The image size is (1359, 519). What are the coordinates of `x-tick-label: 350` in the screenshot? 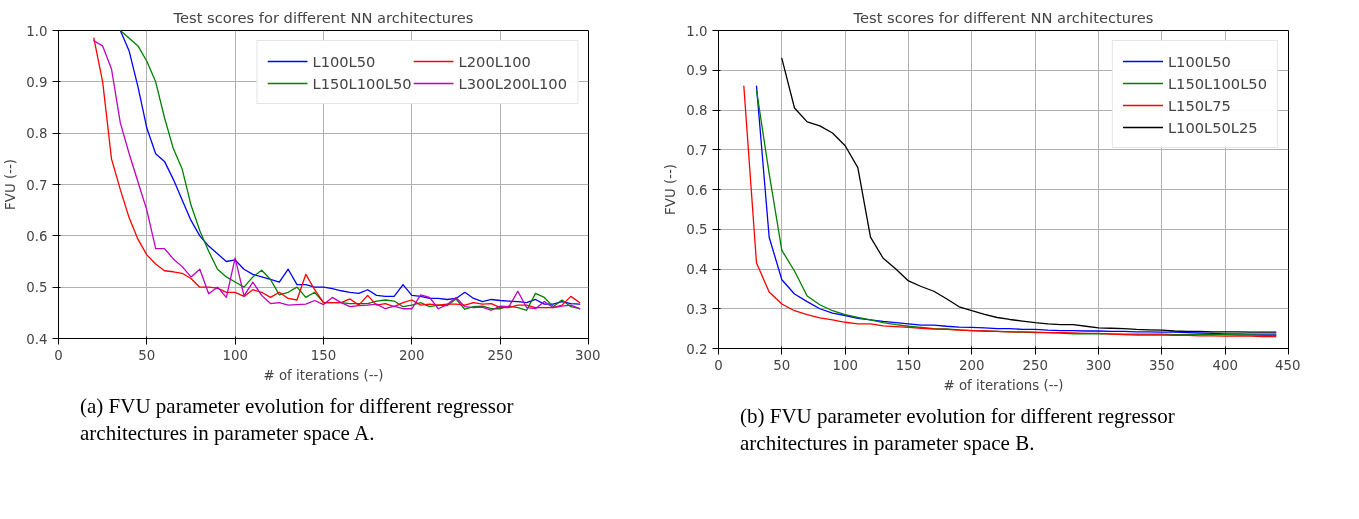 It's located at (1162, 365).